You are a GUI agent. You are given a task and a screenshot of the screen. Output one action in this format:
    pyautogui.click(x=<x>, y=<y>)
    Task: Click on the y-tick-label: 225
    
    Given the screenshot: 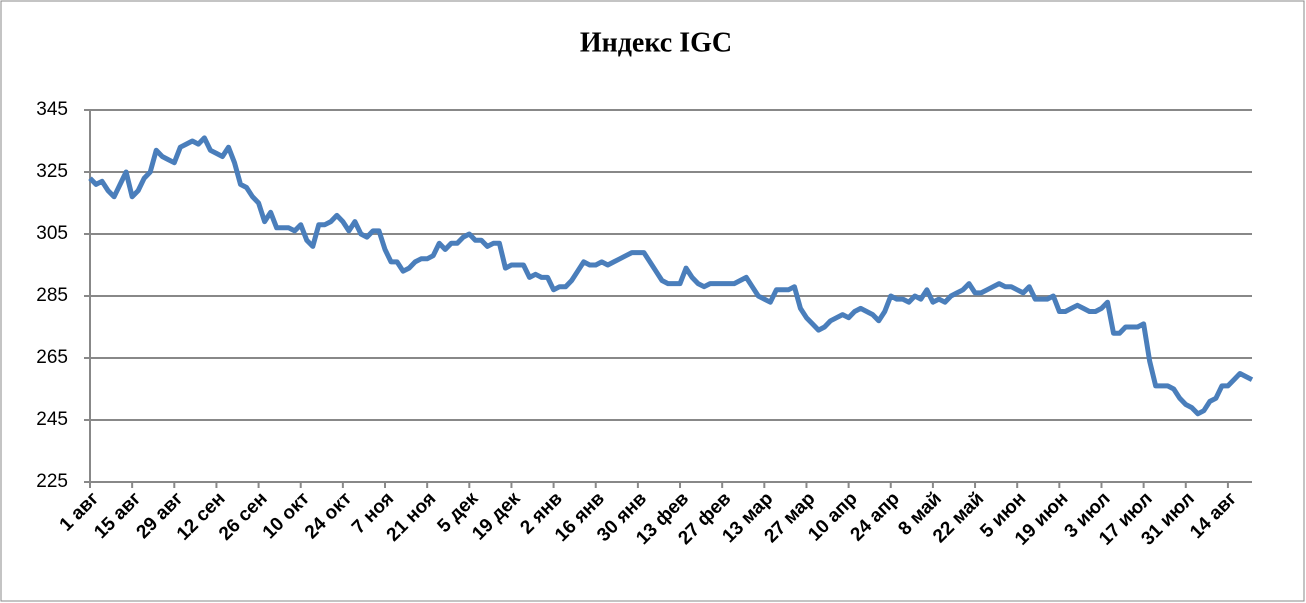 What is the action you would take?
    pyautogui.click(x=52, y=481)
    